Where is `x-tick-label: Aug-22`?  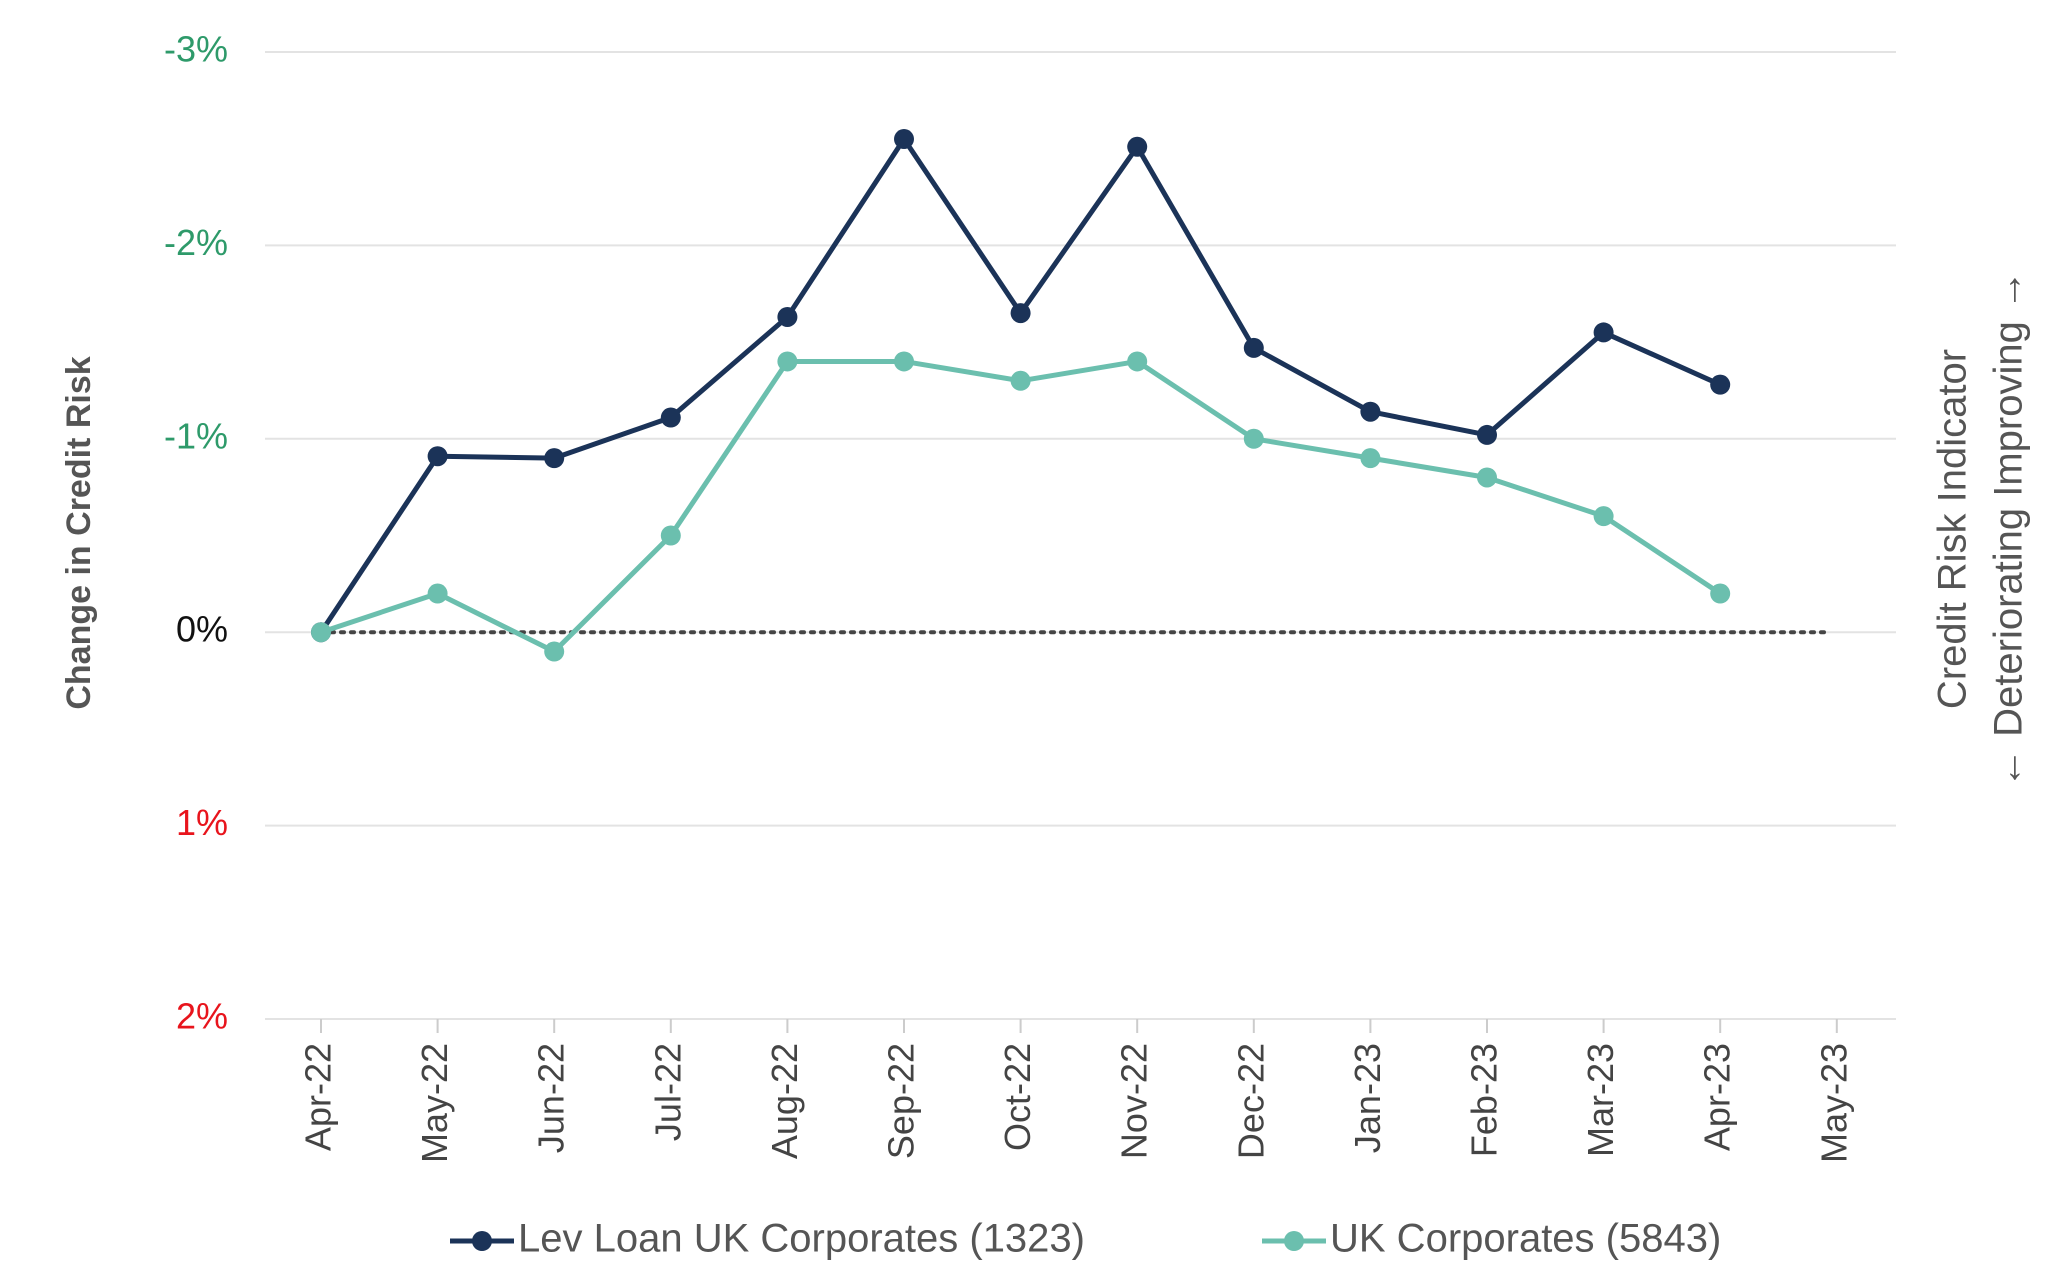 x-tick-label: Aug-22 is located at coordinates (784, 1101).